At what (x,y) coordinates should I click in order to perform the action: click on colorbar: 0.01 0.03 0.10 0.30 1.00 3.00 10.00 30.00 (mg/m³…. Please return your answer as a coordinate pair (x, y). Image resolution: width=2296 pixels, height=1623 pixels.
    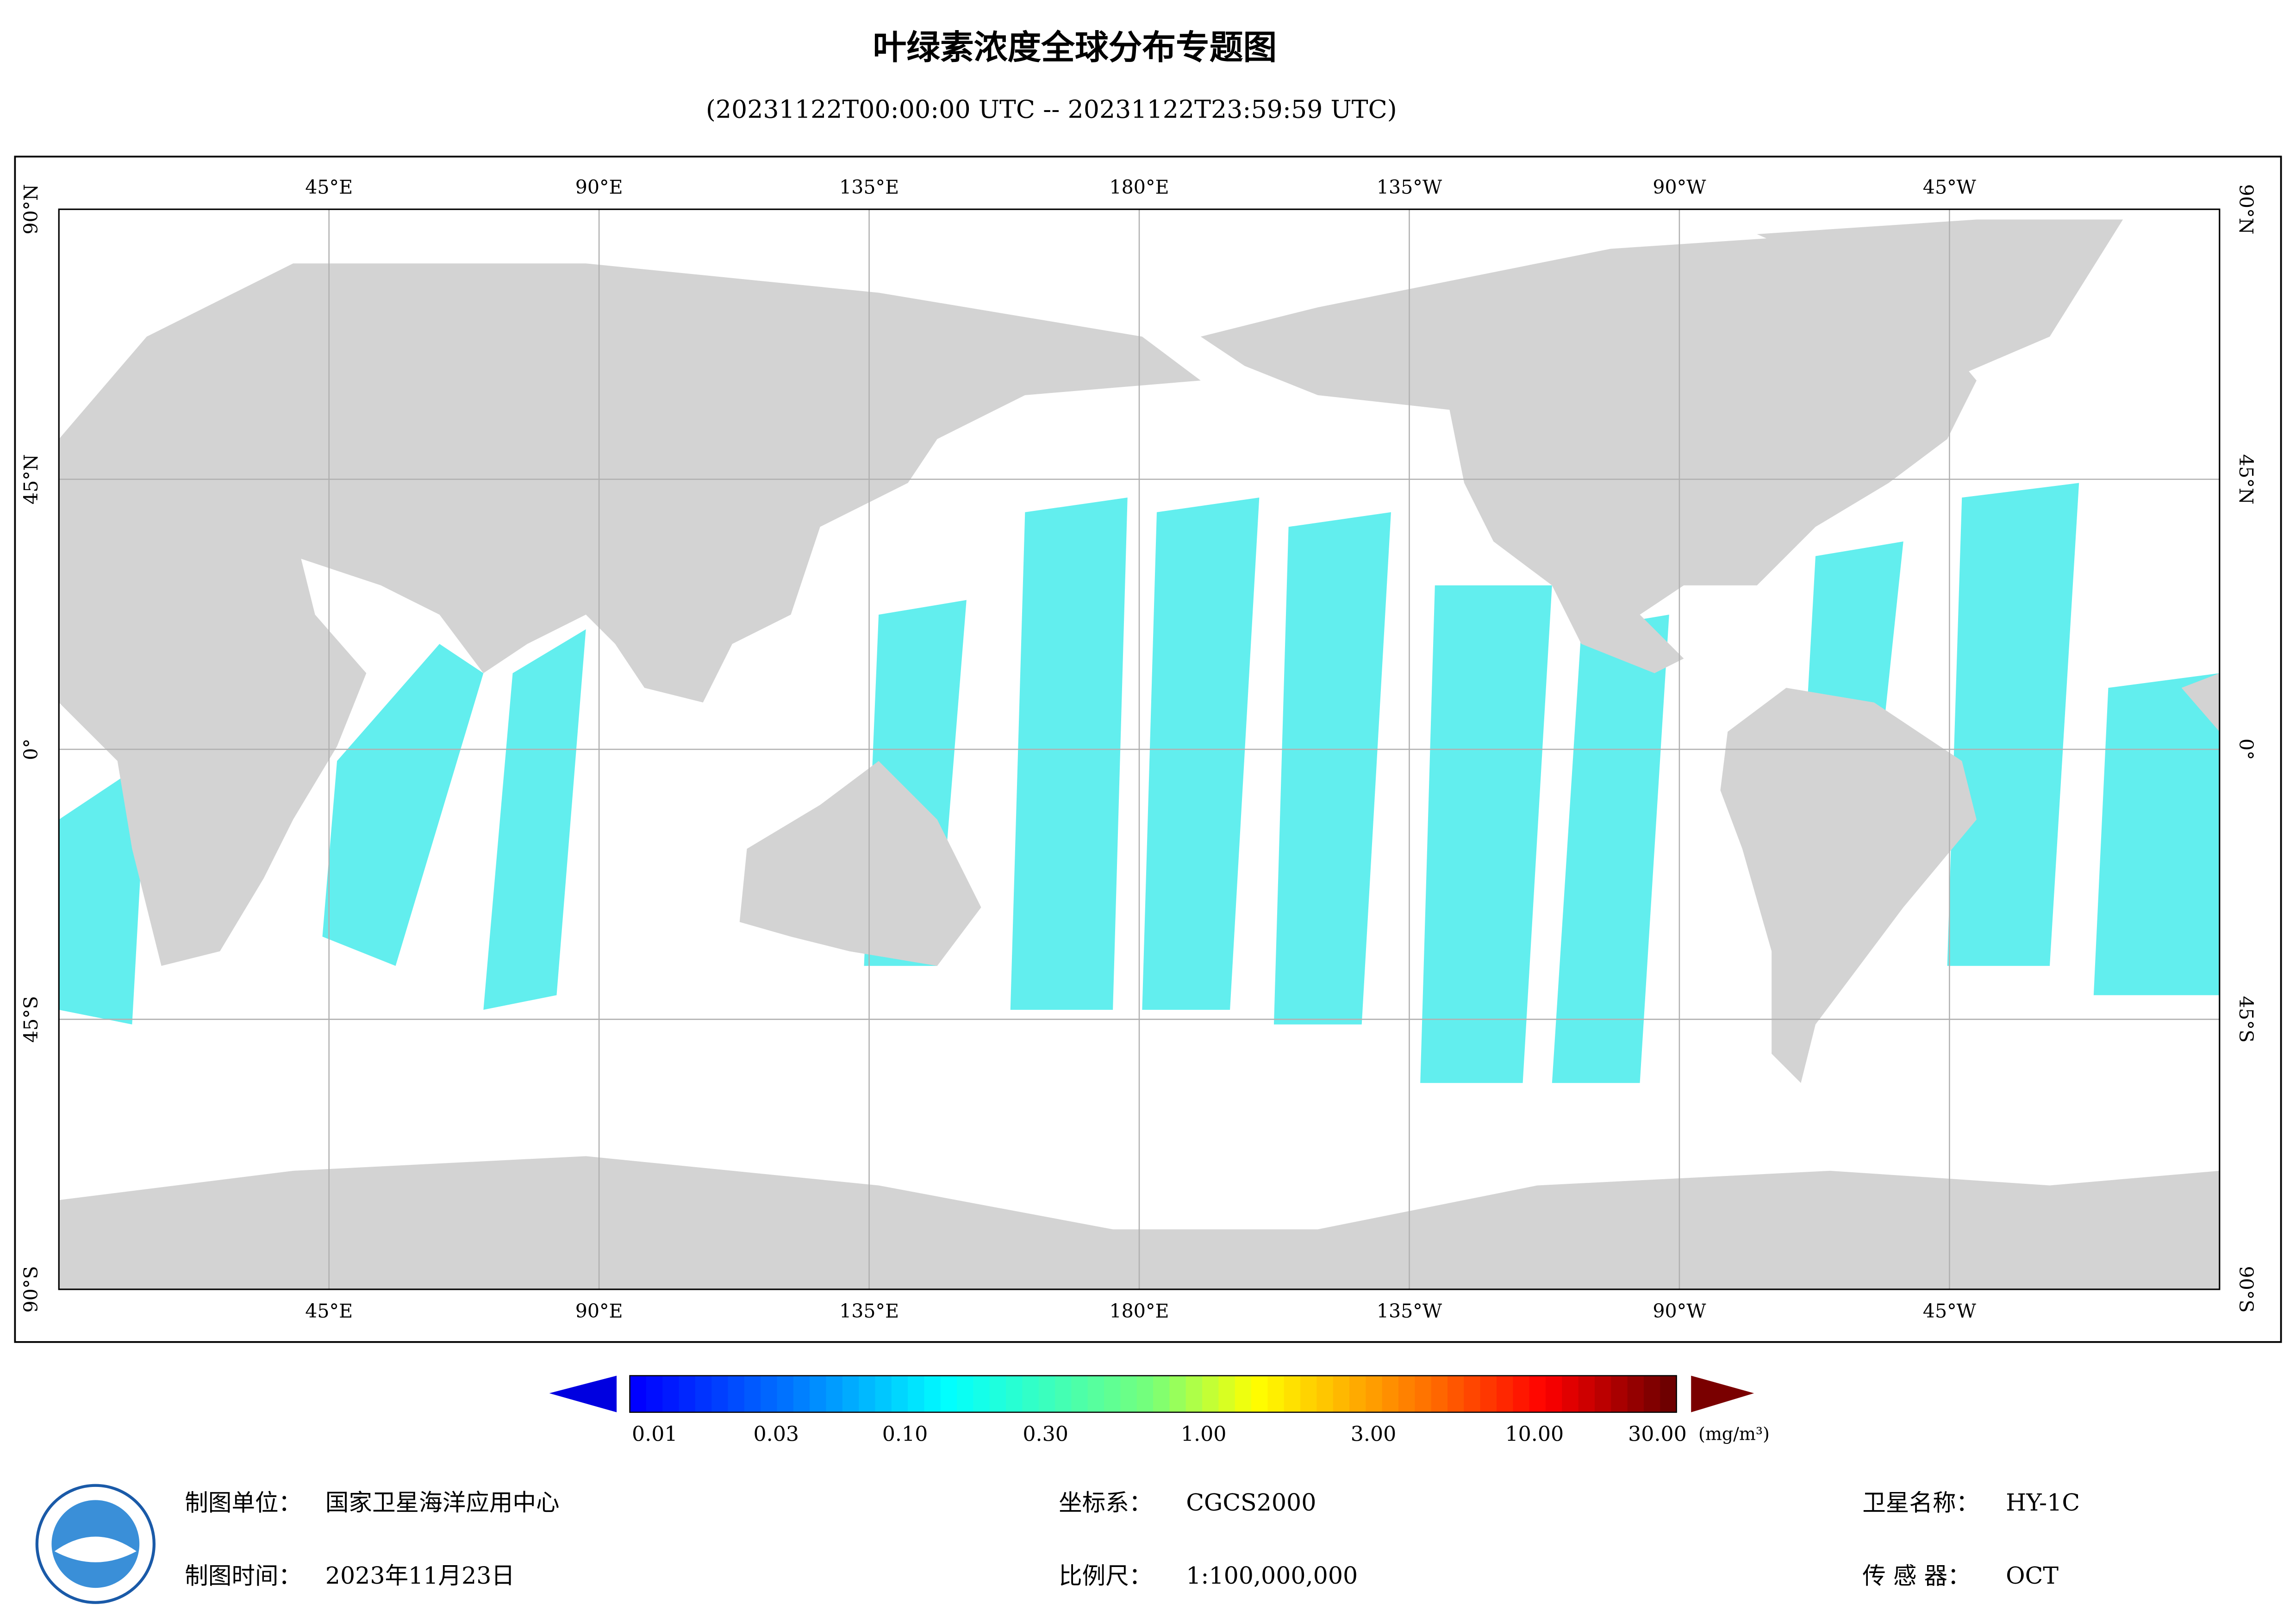
    Looking at the image, I should click on (1159, 1410).